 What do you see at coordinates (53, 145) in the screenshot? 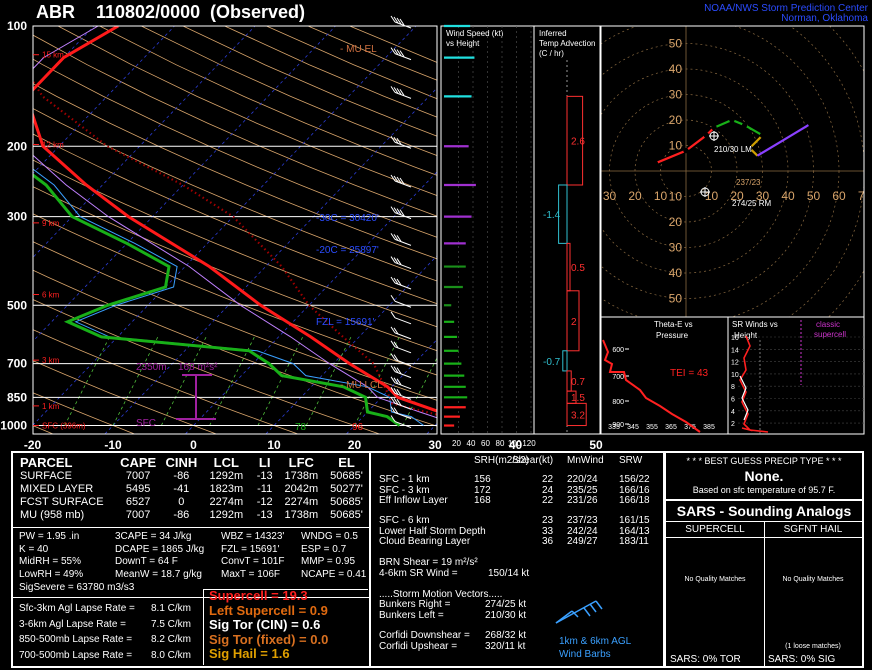
I see `height-label: 12 km` at bounding box center [53, 145].